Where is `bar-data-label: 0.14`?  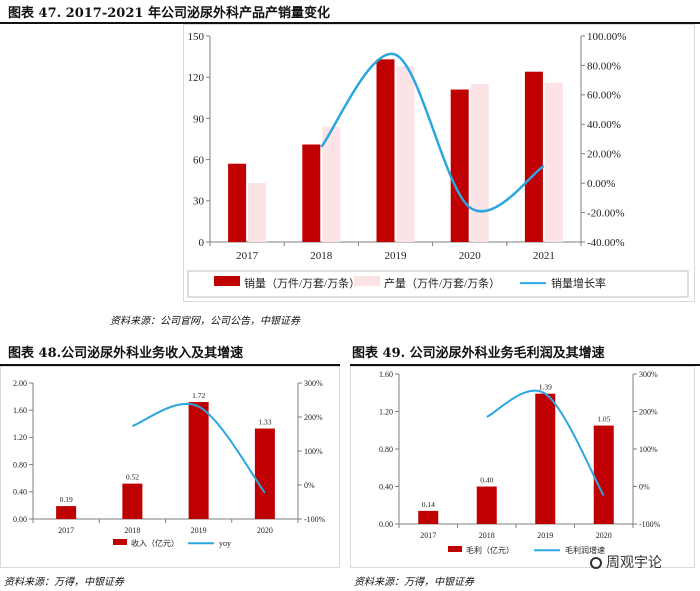
bar-data-label: 0.14 is located at coordinates (428, 504).